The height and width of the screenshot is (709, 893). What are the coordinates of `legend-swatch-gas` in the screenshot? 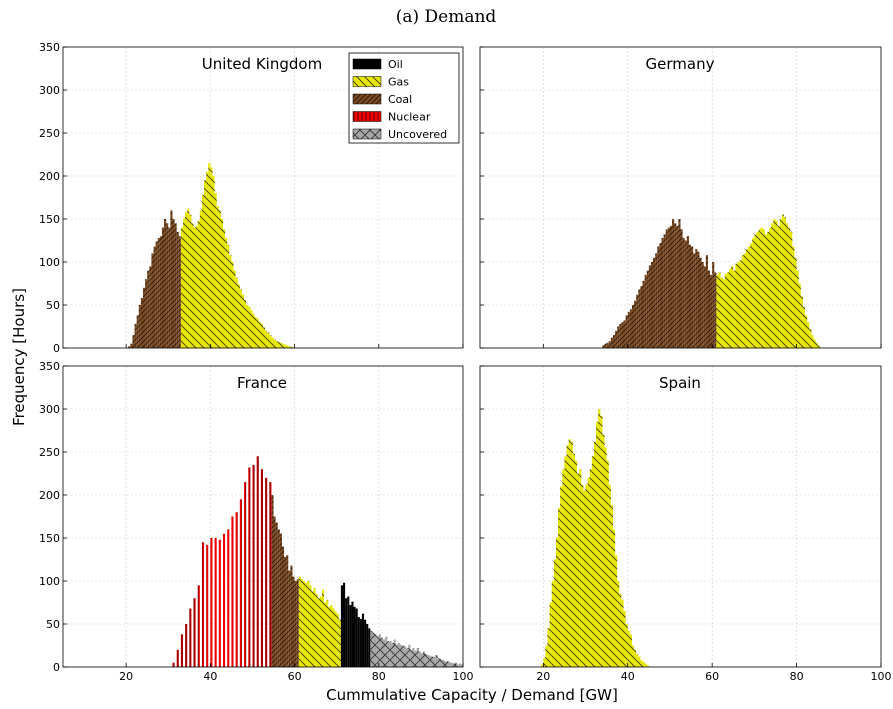 It's located at (367, 81).